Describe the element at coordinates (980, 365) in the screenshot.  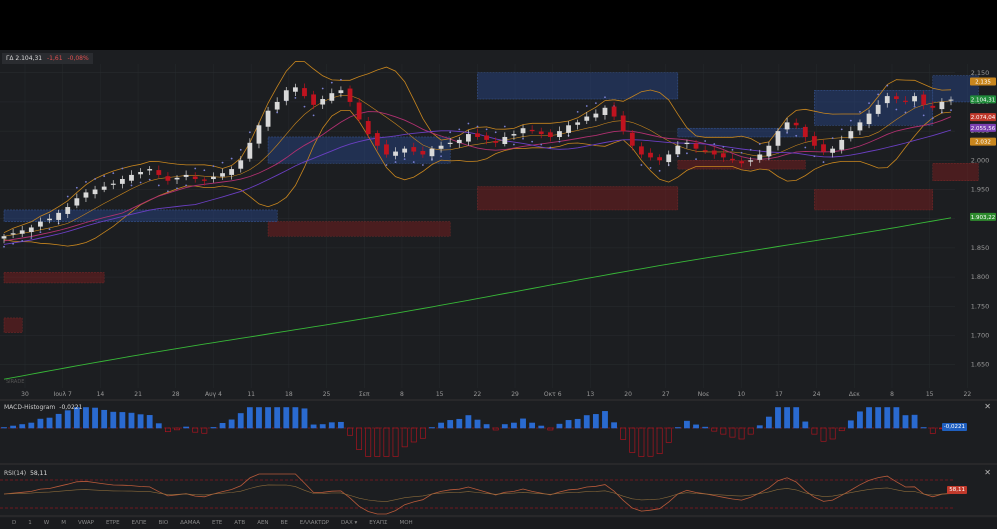
I see `y-tick-label: 1.650` at that location.